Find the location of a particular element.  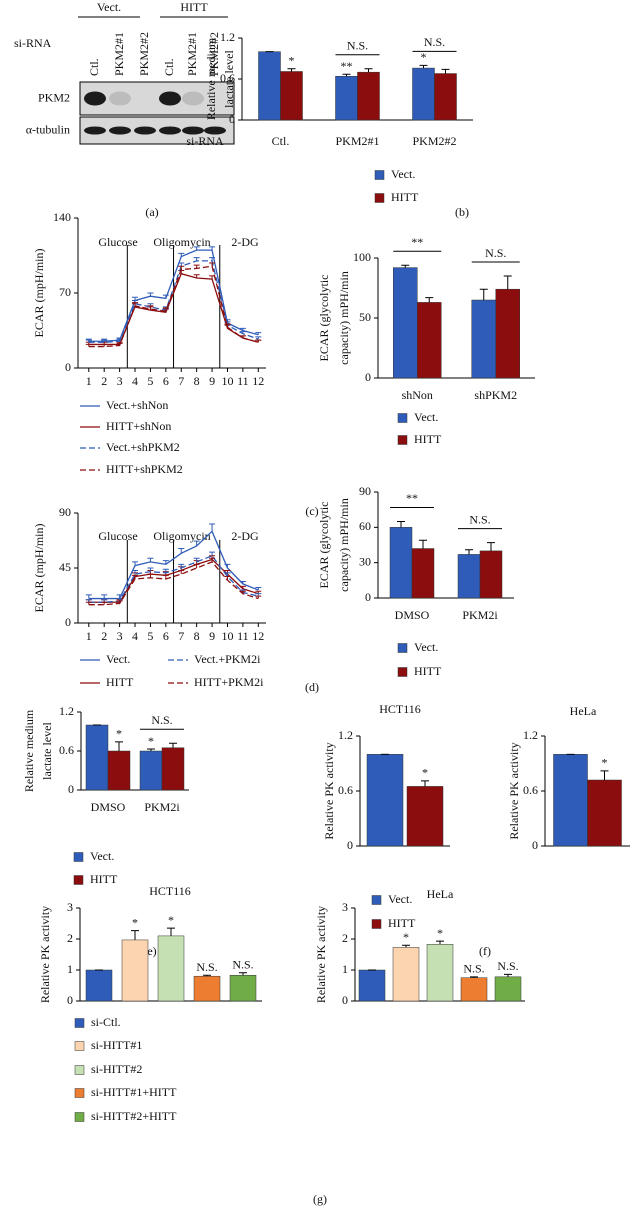

y-axis-label: capacity) mPH/min is located at coordinates (344, 318).